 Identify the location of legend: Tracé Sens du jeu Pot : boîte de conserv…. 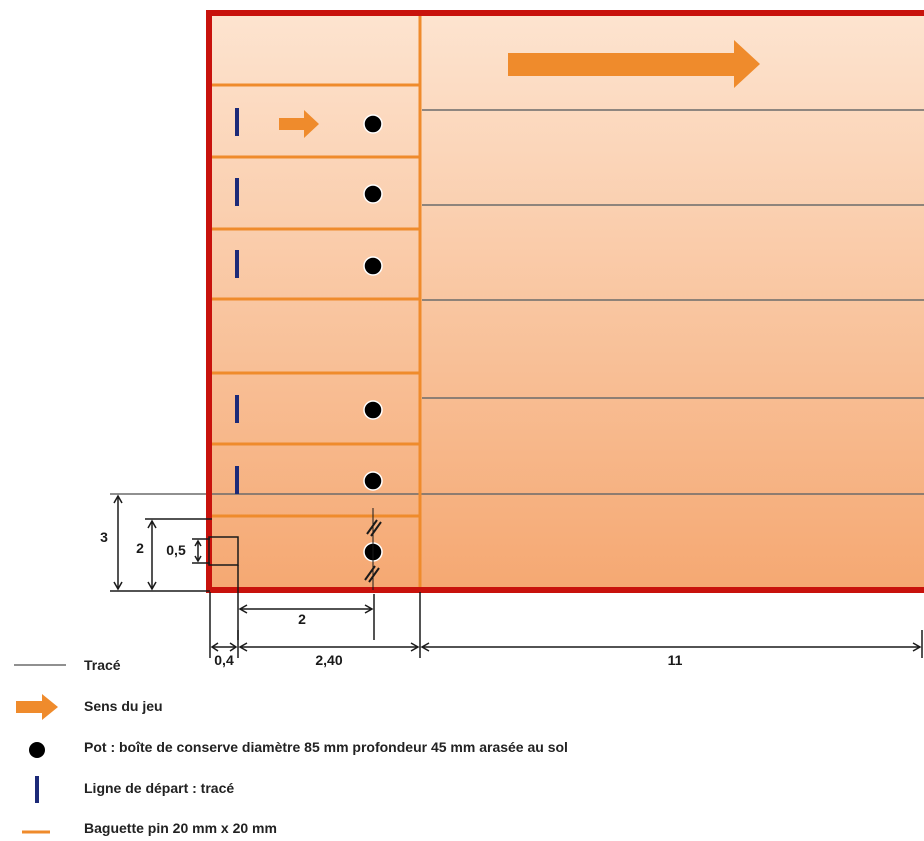
(291, 746).